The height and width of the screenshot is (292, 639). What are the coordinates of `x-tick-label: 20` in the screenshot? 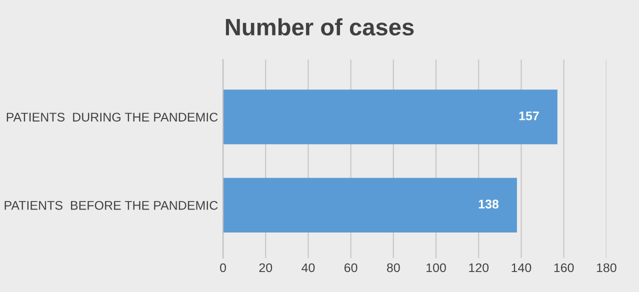 It's located at (265, 267).